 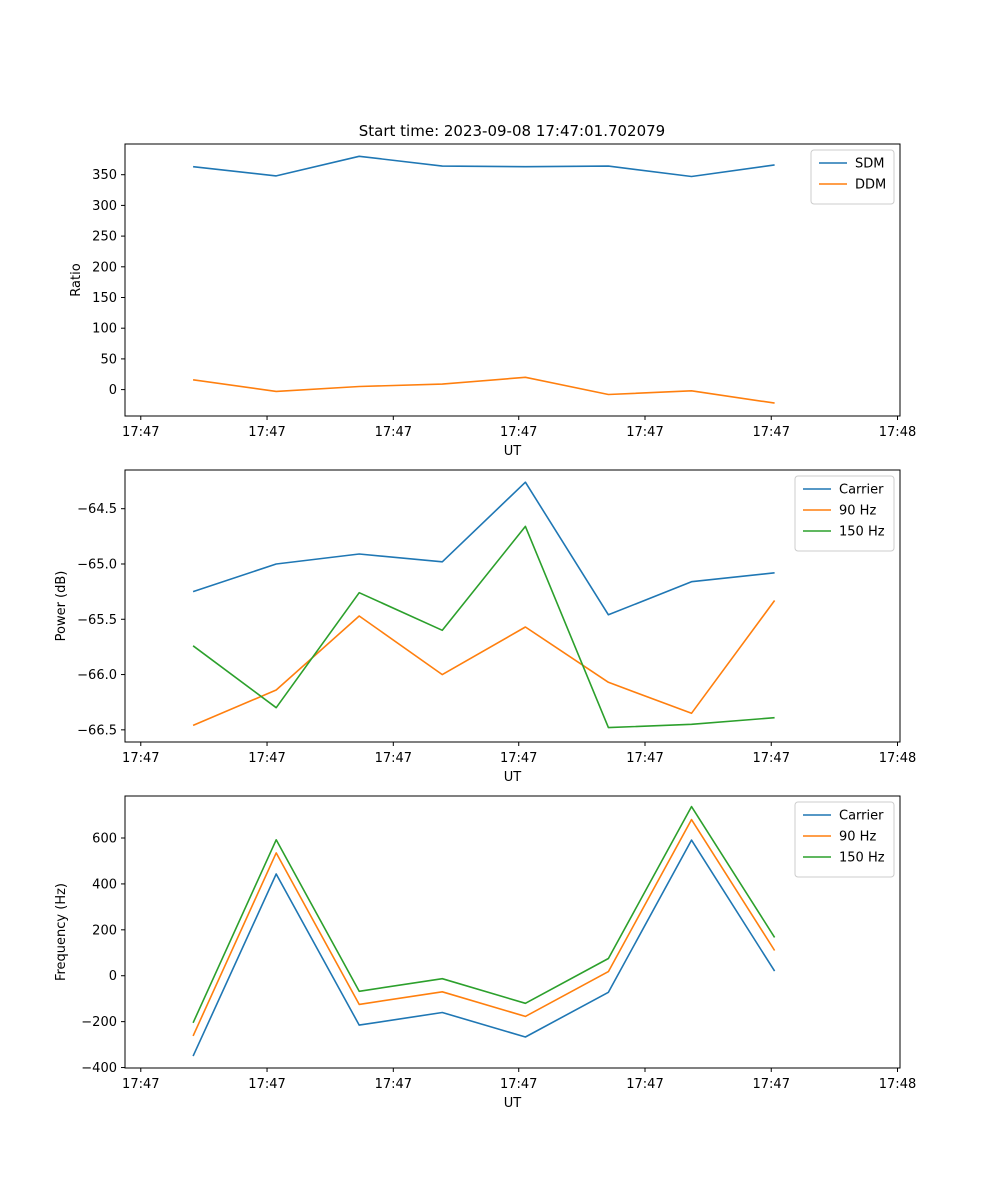 What do you see at coordinates (104, 884) in the screenshot?
I see `y-tick-label: 400` at bounding box center [104, 884].